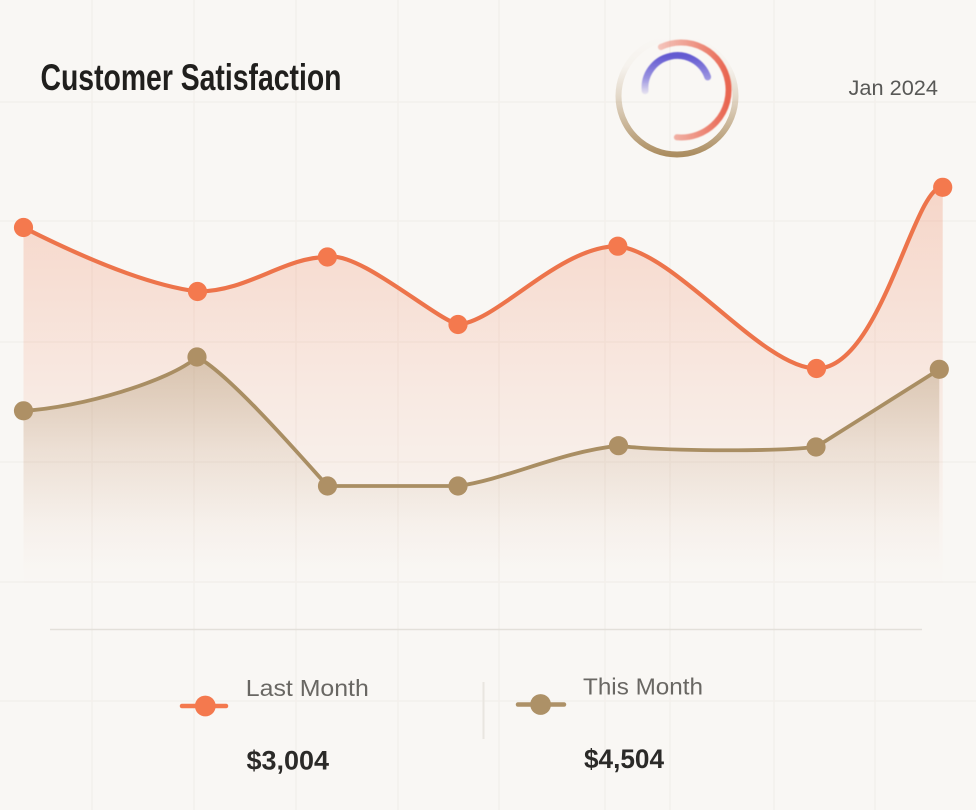 Image resolution: width=976 pixels, height=810 pixels. I want to click on svg-text: Jan 2024, so click(894, 88).